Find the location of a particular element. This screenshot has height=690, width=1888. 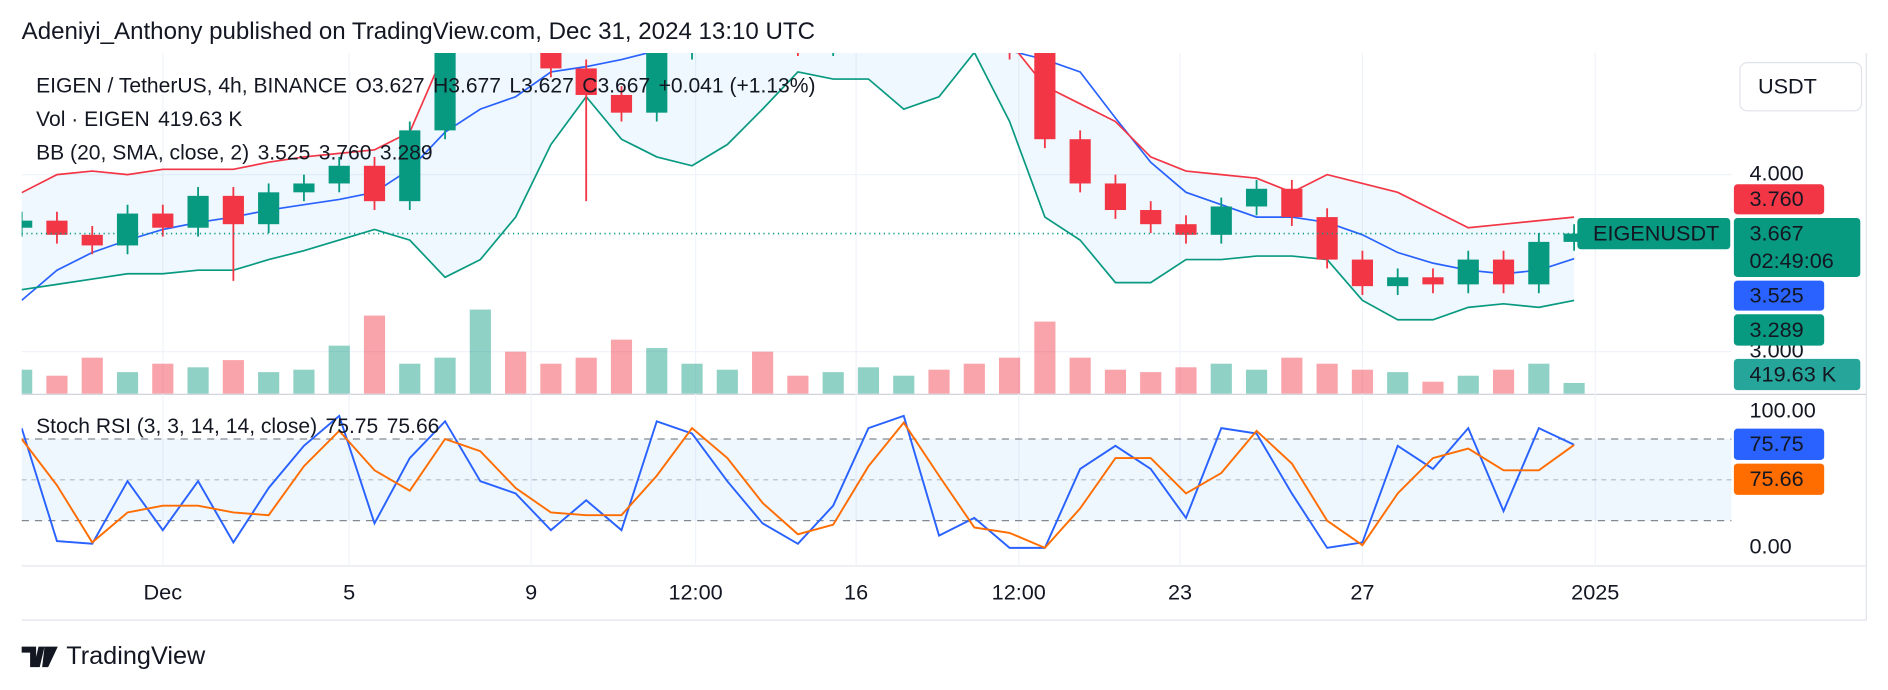

legend-volume: Vol · EIGEN is located at coordinates (93, 119).